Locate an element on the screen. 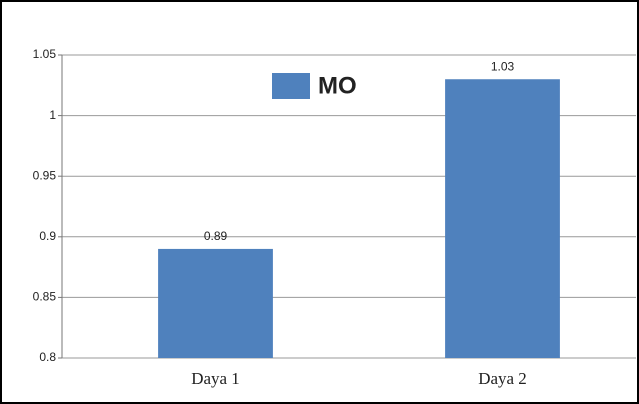 Image resolution: width=639 pixels, height=404 pixels. data-label: 1.03 is located at coordinates (503, 66).